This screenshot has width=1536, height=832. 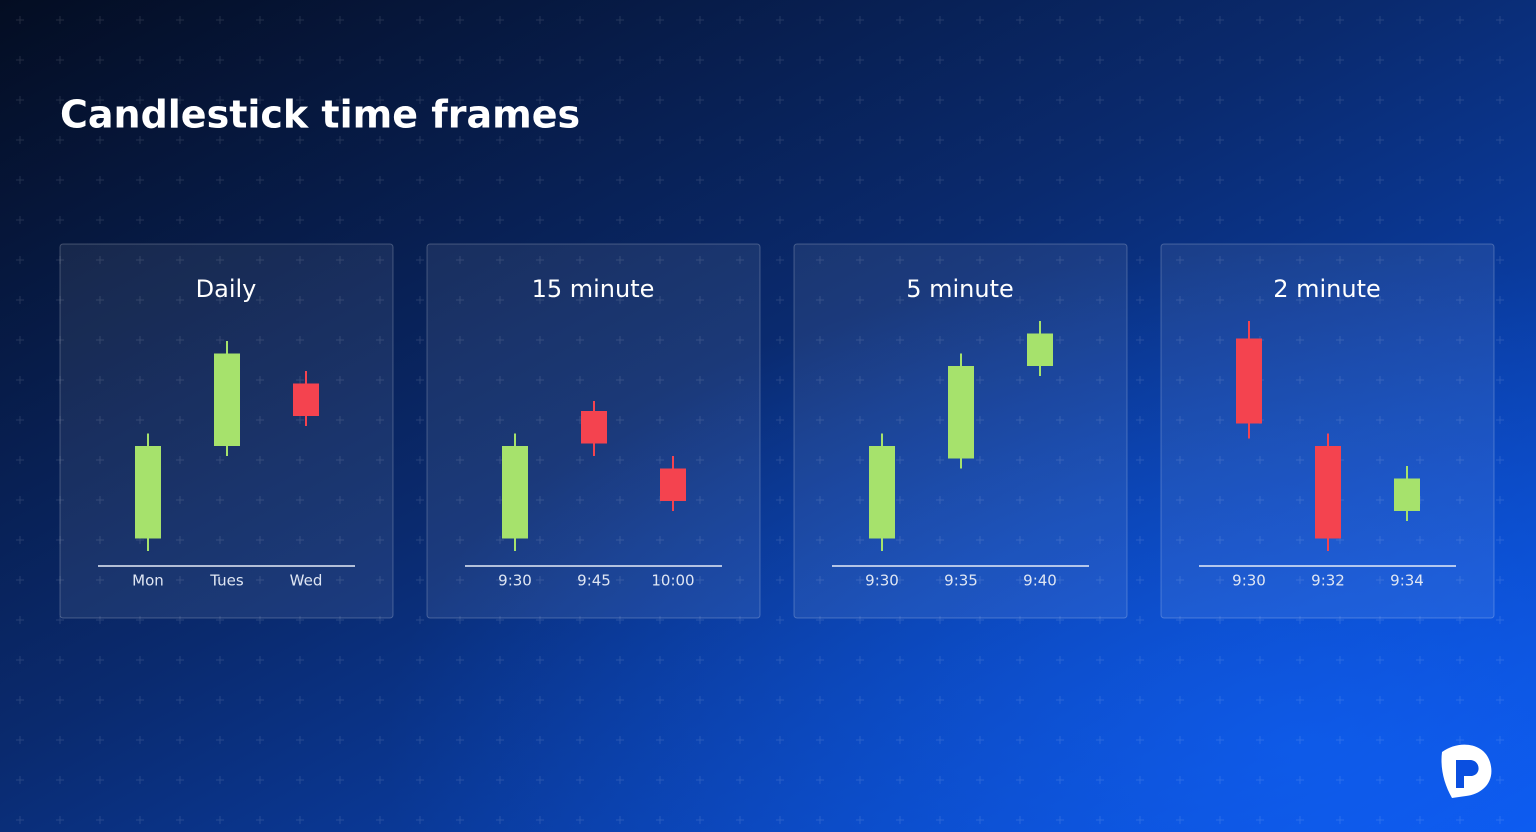 What do you see at coordinates (226, 289) in the screenshot?
I see `chart-title: Daily` at bounding box center [226, 289].